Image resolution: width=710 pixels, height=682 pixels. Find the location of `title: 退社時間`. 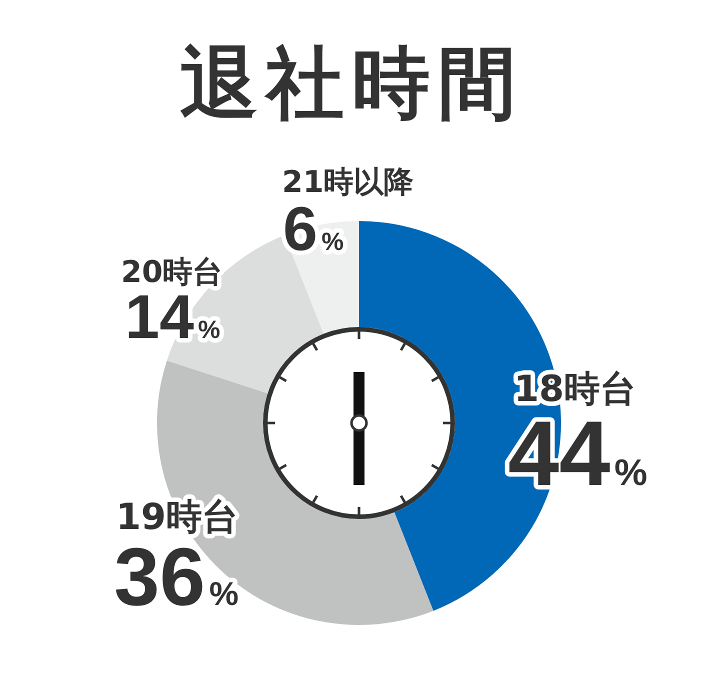

title: 退社時間 is located at coordinates (352, 84).